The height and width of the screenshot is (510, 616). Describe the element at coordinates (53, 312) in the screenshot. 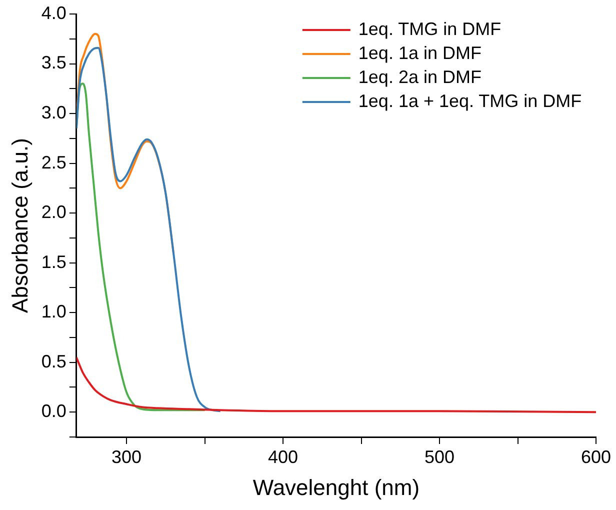

I see `y-tick-label: 1.0` at that location.